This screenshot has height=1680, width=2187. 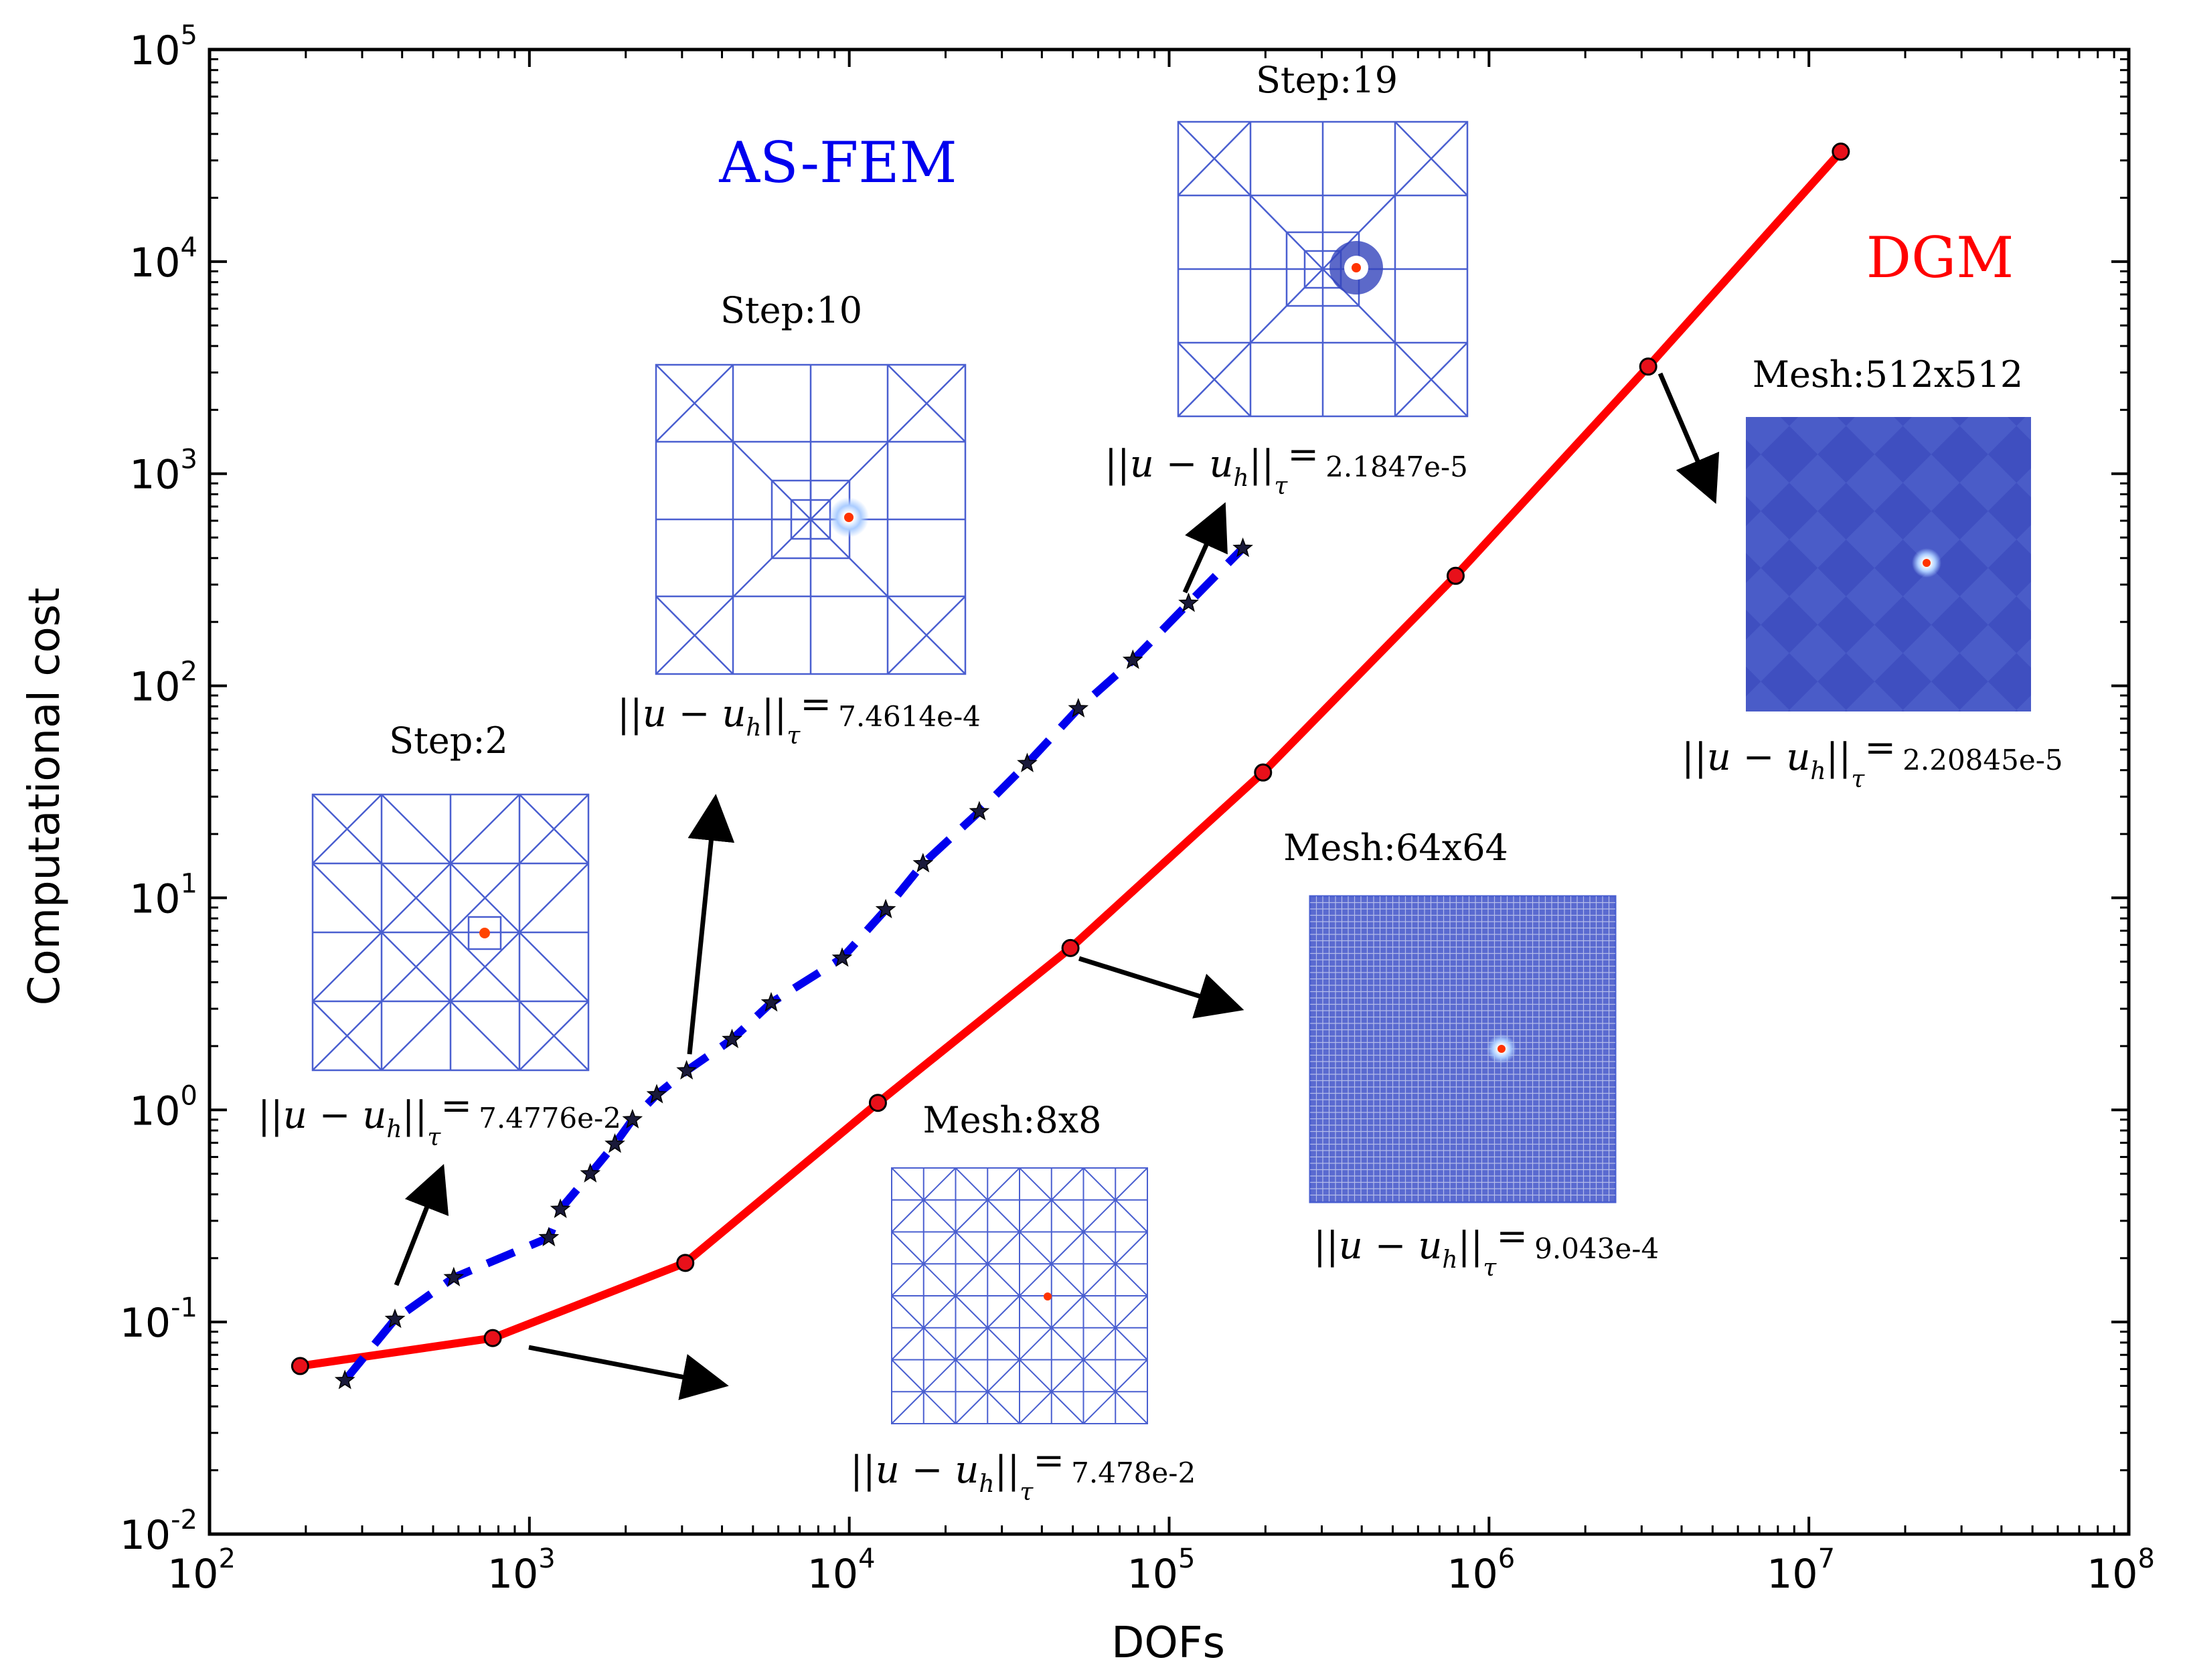 I want to click on norm-label-step19: ||u − uh||τ= 2.1847e-5, so click(x=1286, y=466).